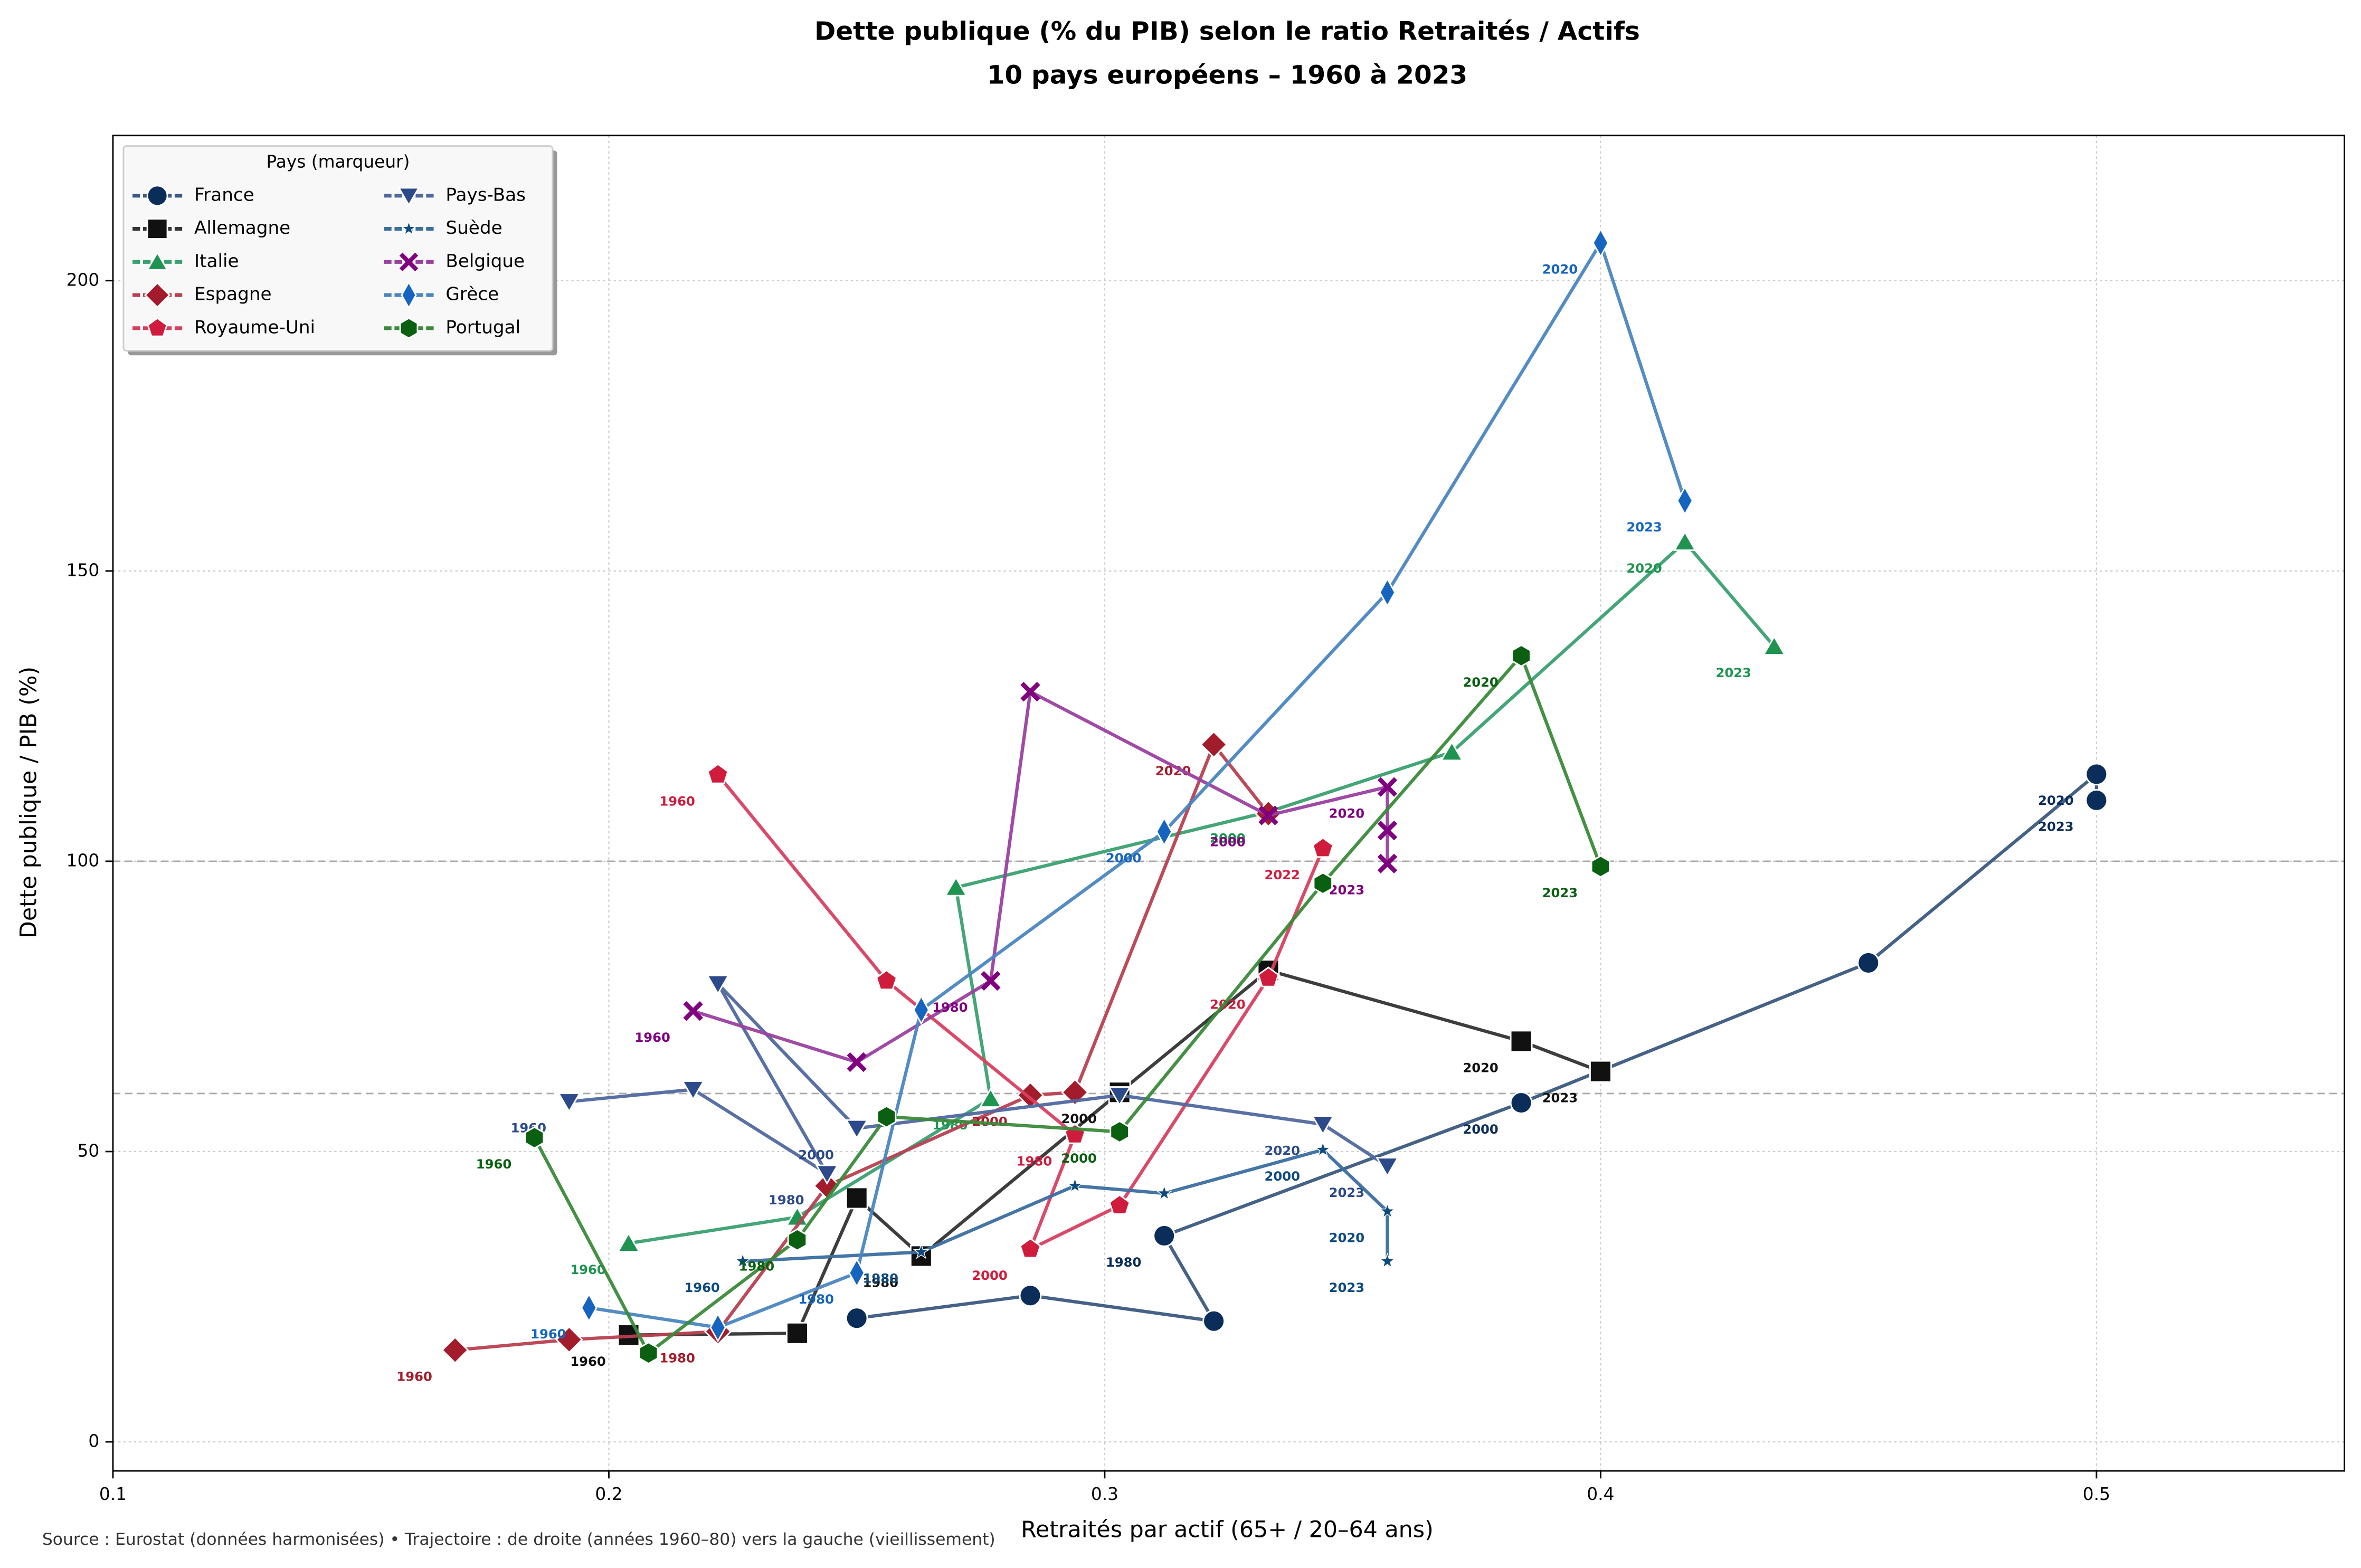  I want to click on legend-label: France, so click(224, 195).